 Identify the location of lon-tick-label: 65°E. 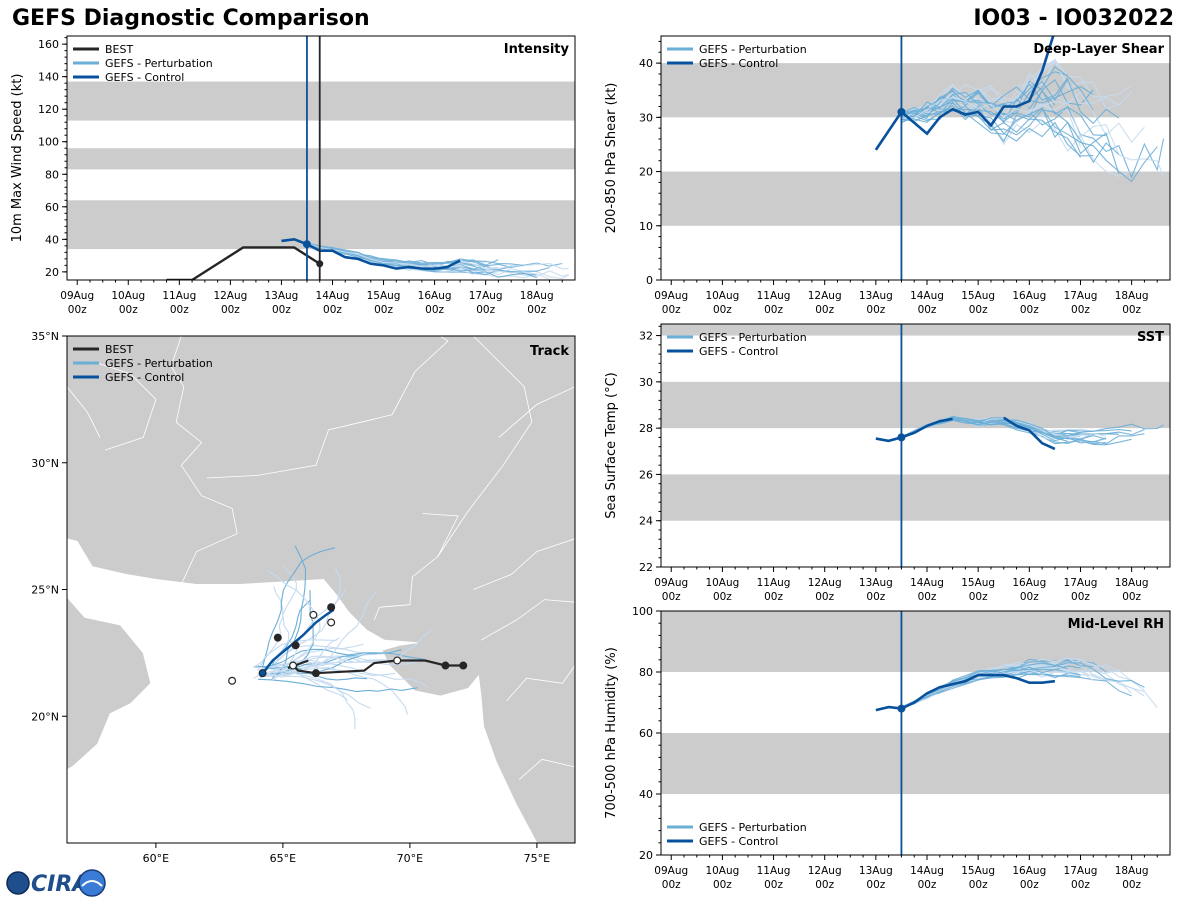
(283, 858).